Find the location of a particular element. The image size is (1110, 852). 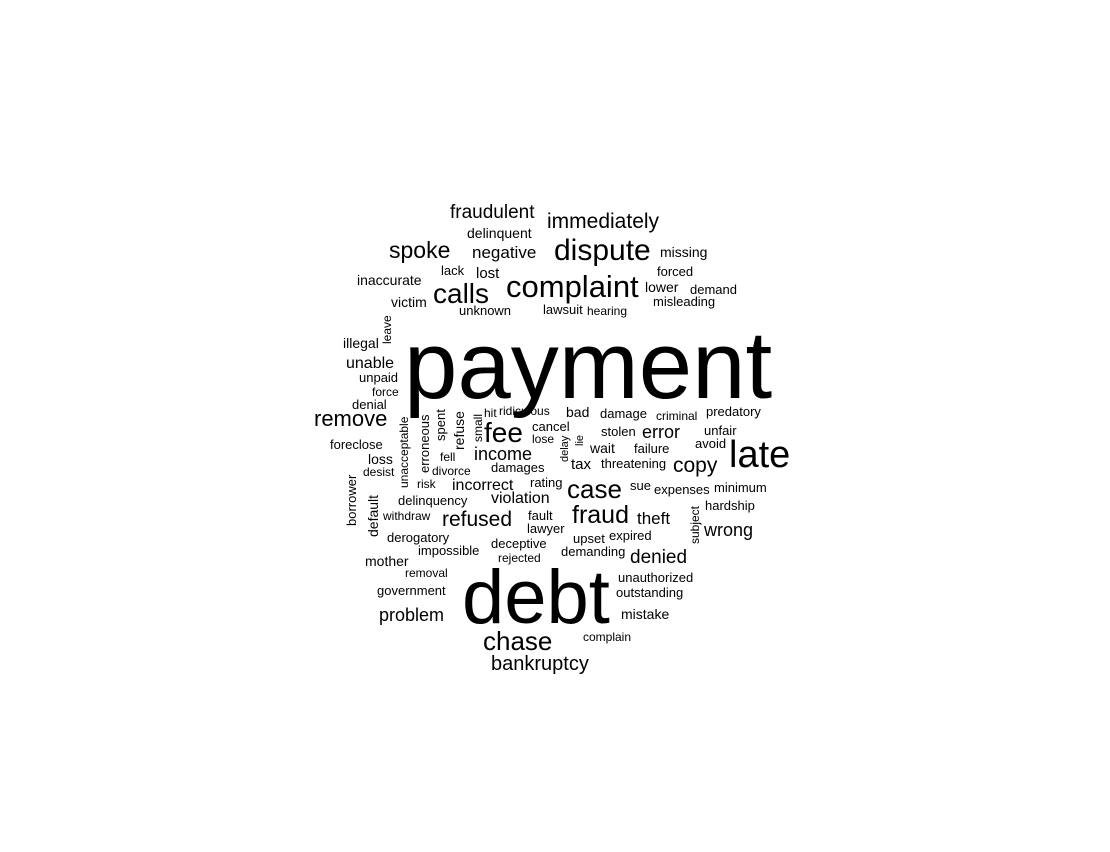

word-forced: forced is located at coordinates (675, 271).